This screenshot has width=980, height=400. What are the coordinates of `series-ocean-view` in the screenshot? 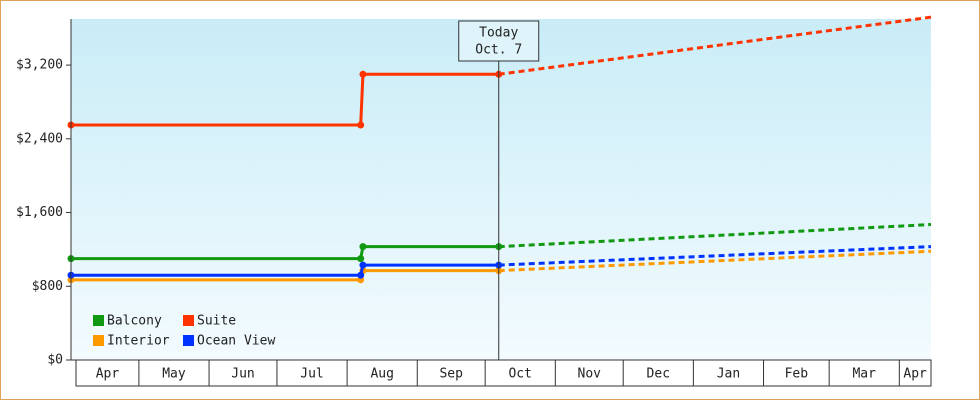 It's located at (499, 262).